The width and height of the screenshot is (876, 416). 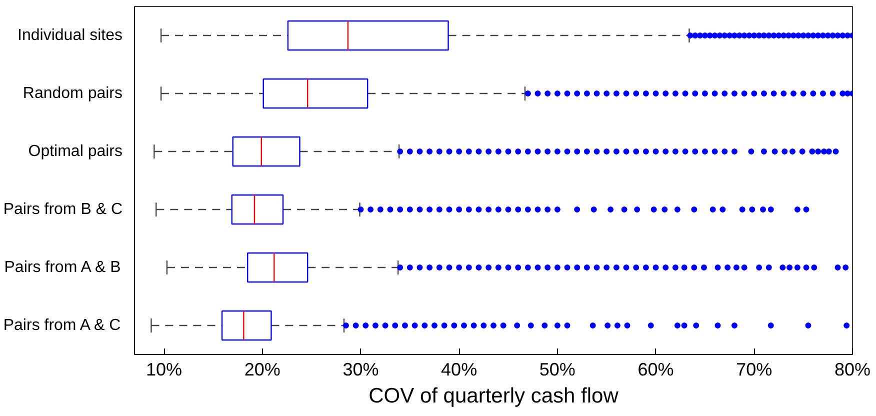 I want to click on x-tick-label: 60%, so click(x=656, y=370).